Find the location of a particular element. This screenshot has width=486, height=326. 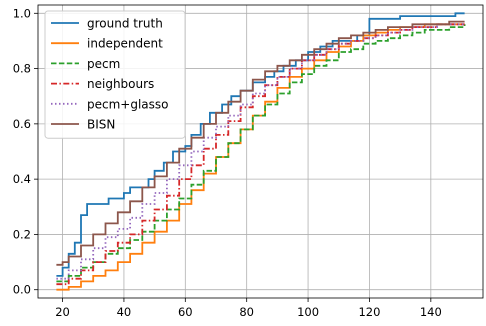

legend-label-neighbours: neighbours is located at coordinates (120, 84).